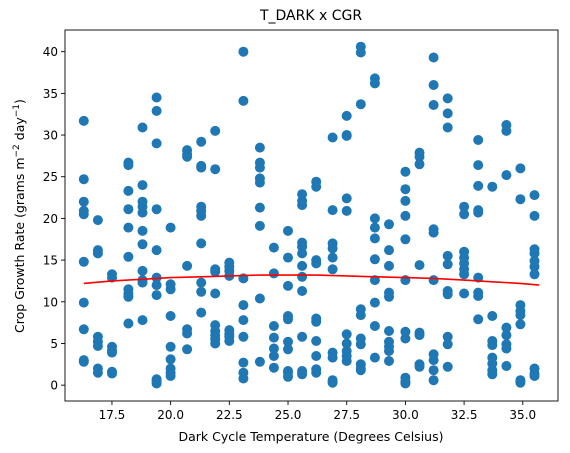 The image size is (570, 453). Describe the element at coordinates (19, 131) in the screenshot. I see `y-axis-label-part-2: day` at that location.